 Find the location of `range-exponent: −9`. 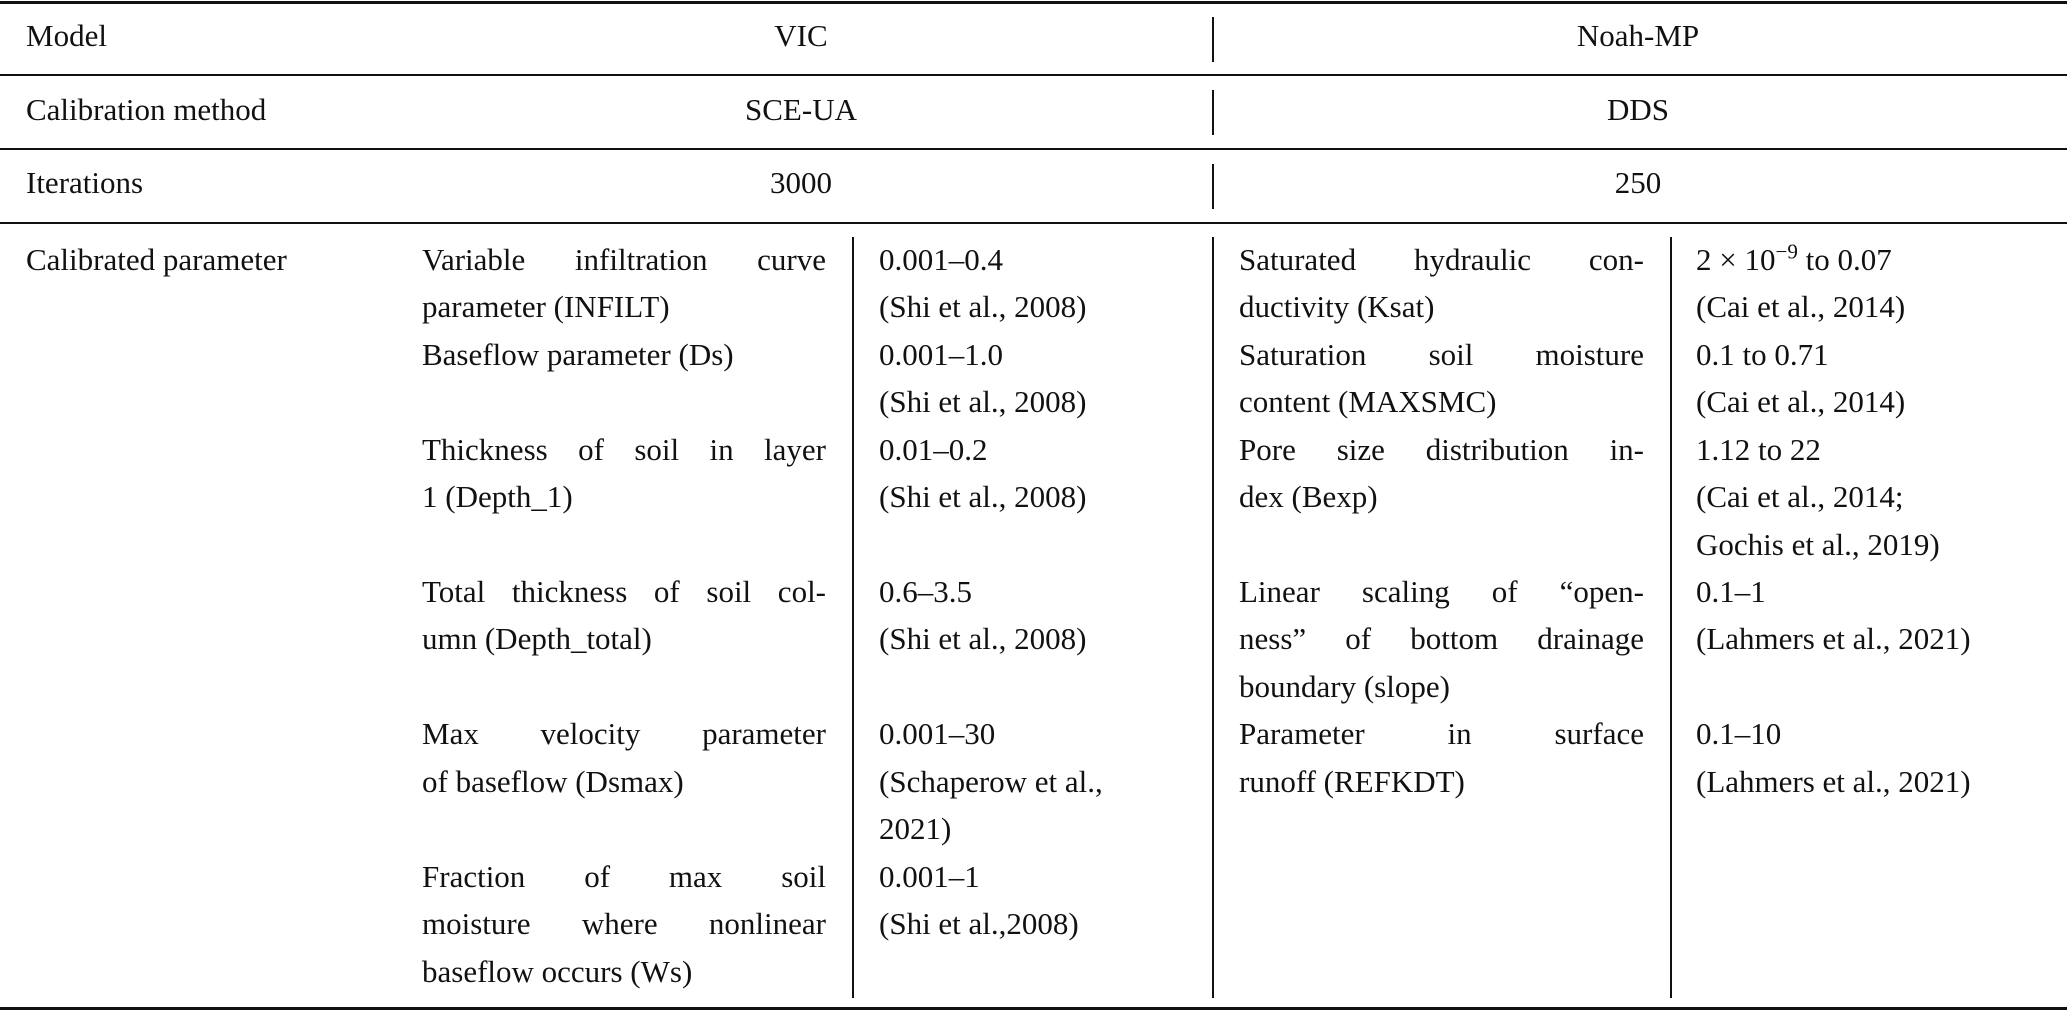

range-exponent: −9 is located at coordinates (1786, 251).